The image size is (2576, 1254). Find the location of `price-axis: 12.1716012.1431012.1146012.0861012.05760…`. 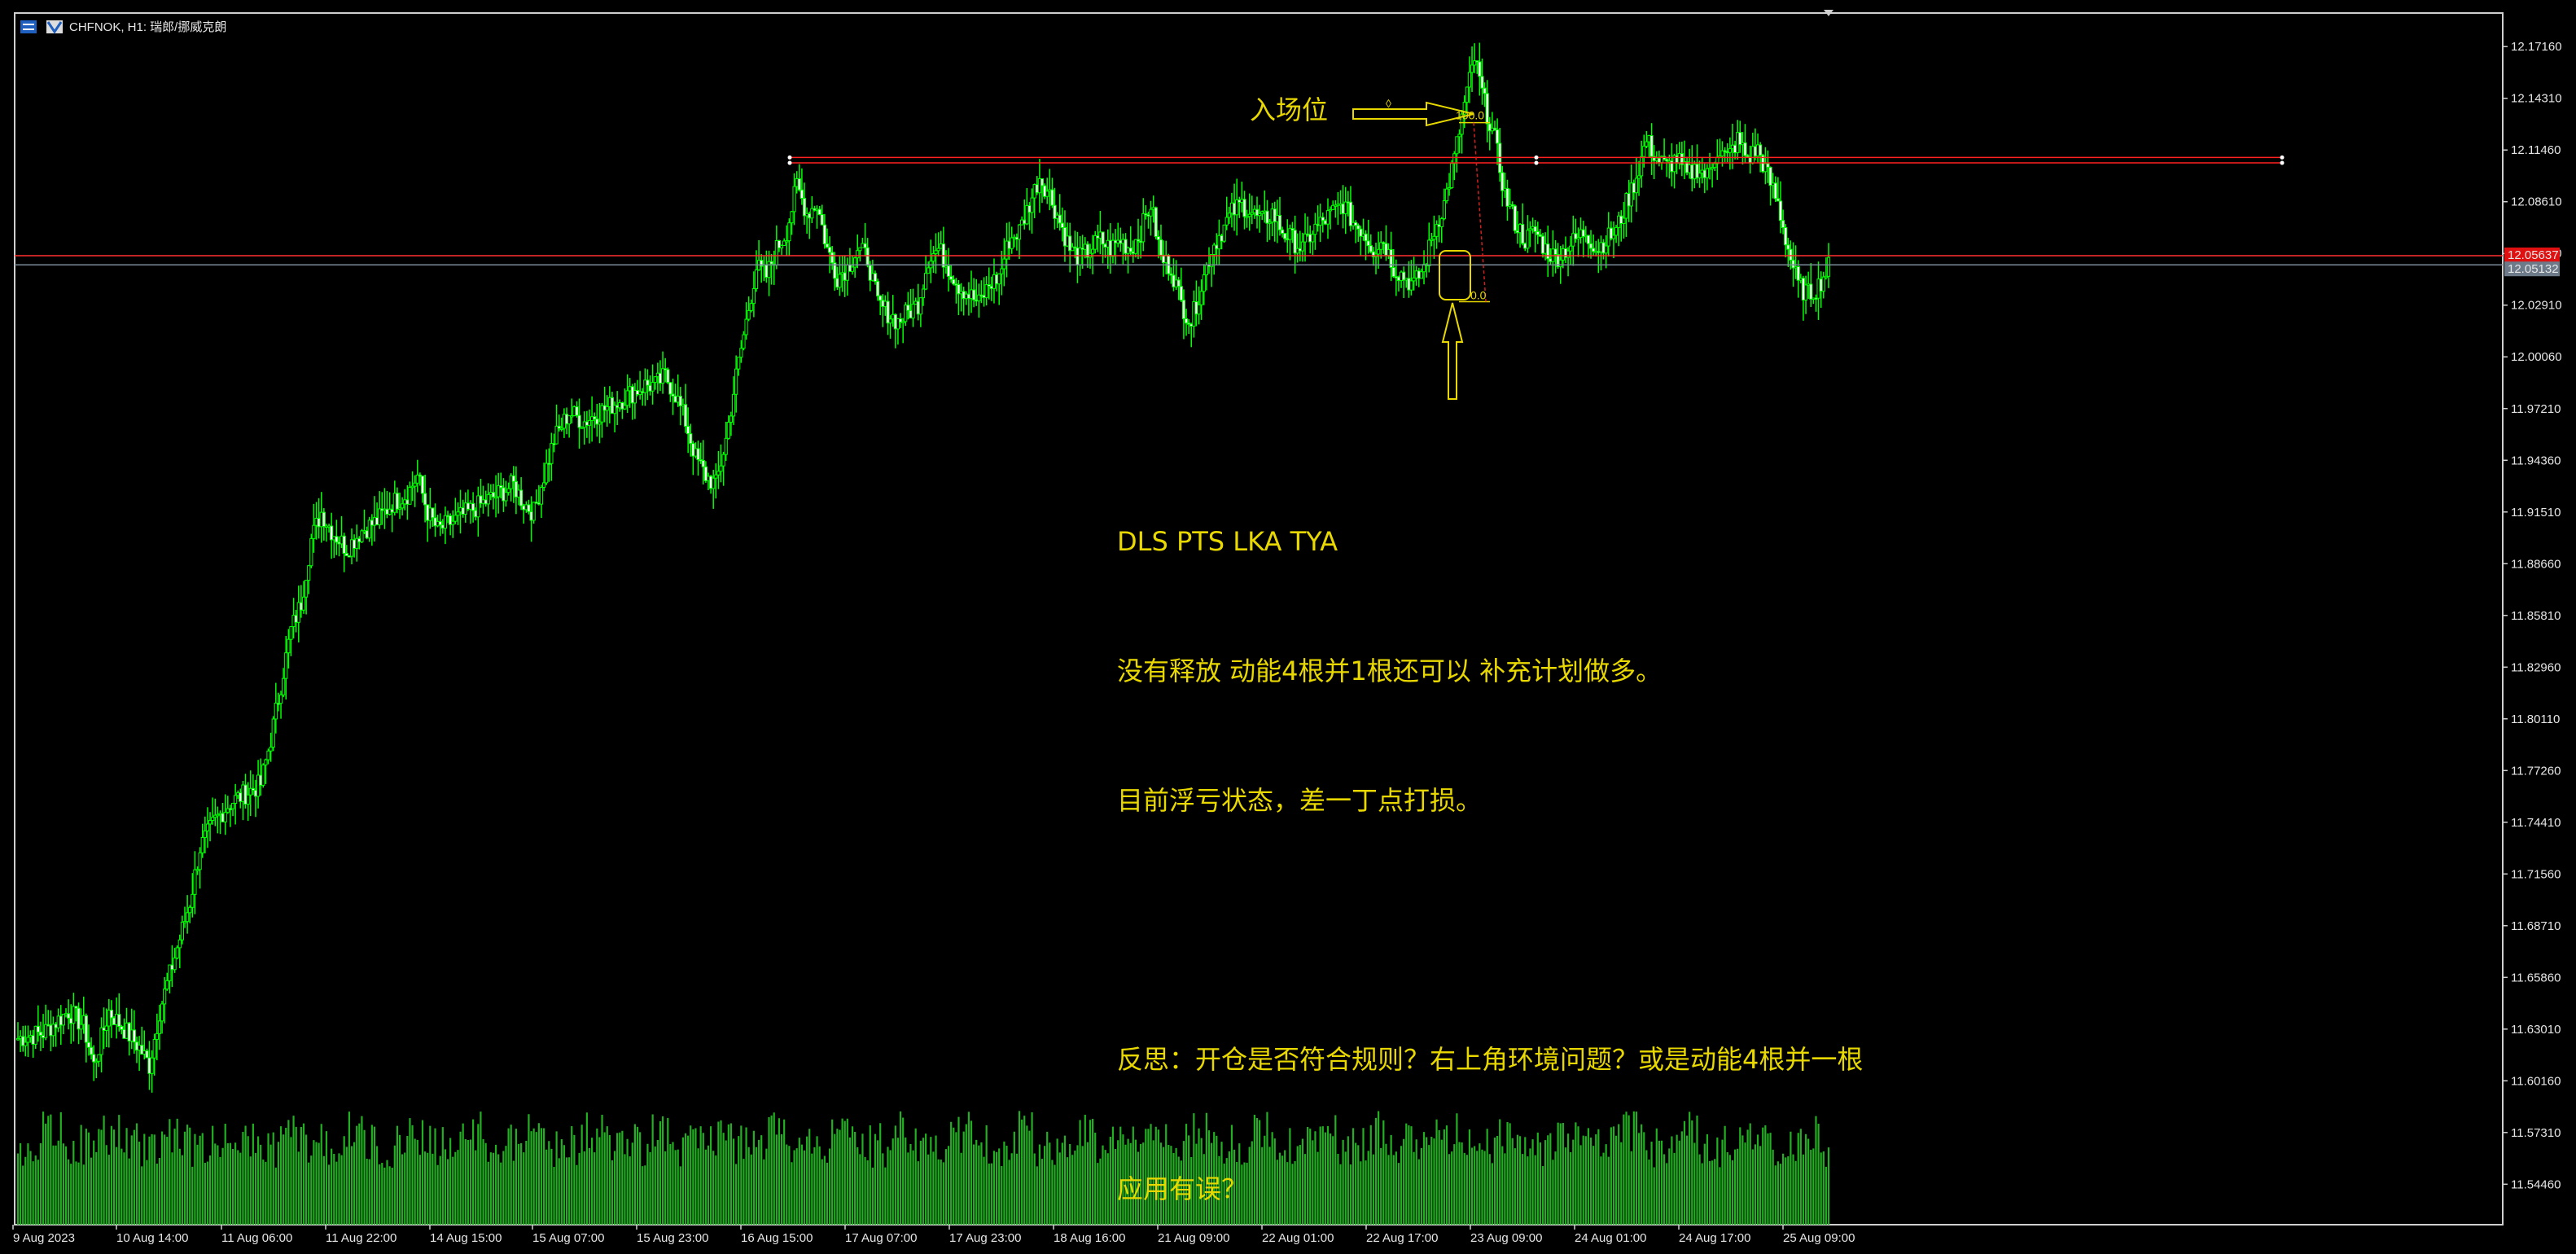

price-axis: 12.1716012.1431012.1146012.0861012.05760… is located at coordinates (2532, 616).